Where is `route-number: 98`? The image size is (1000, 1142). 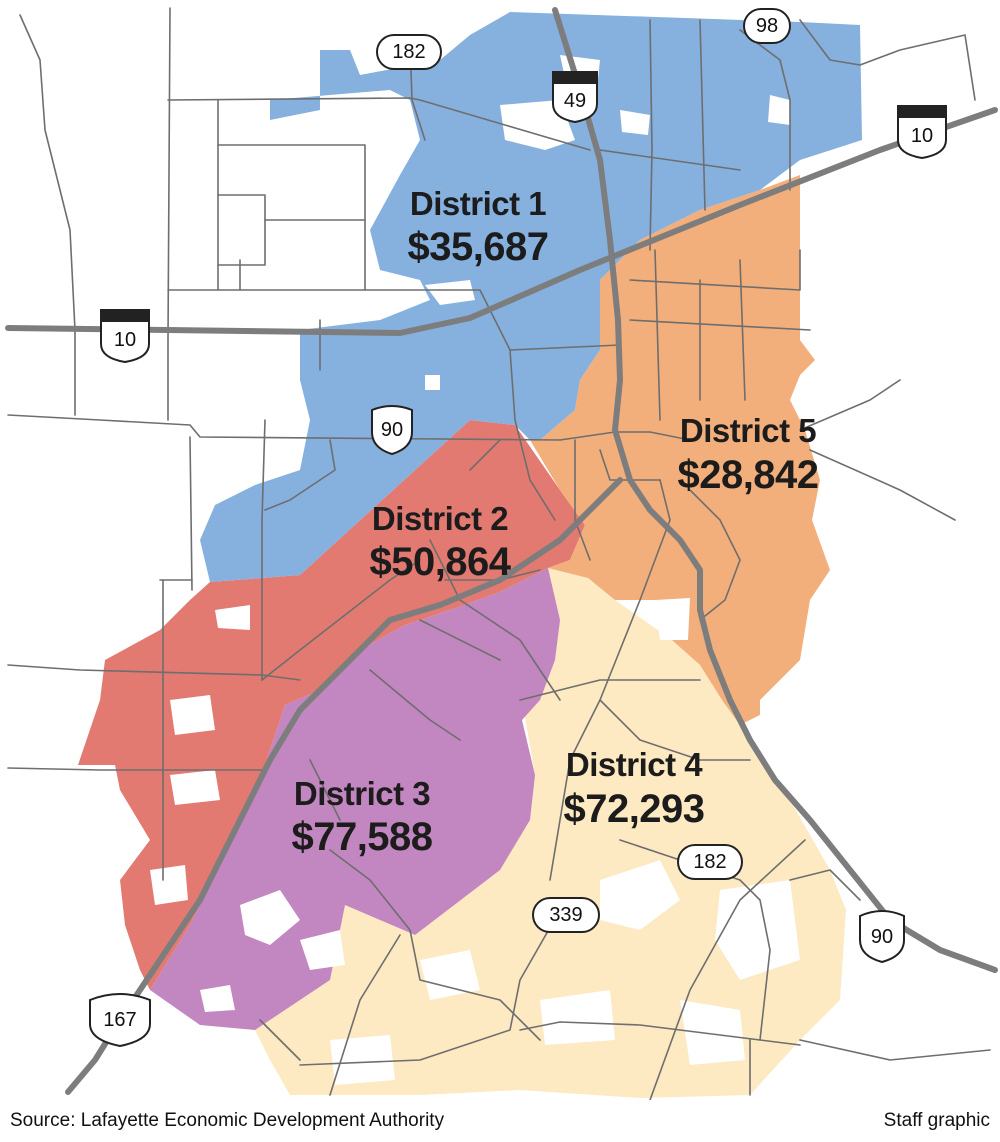
route-number: 98 is located at coordinates (767, 26).